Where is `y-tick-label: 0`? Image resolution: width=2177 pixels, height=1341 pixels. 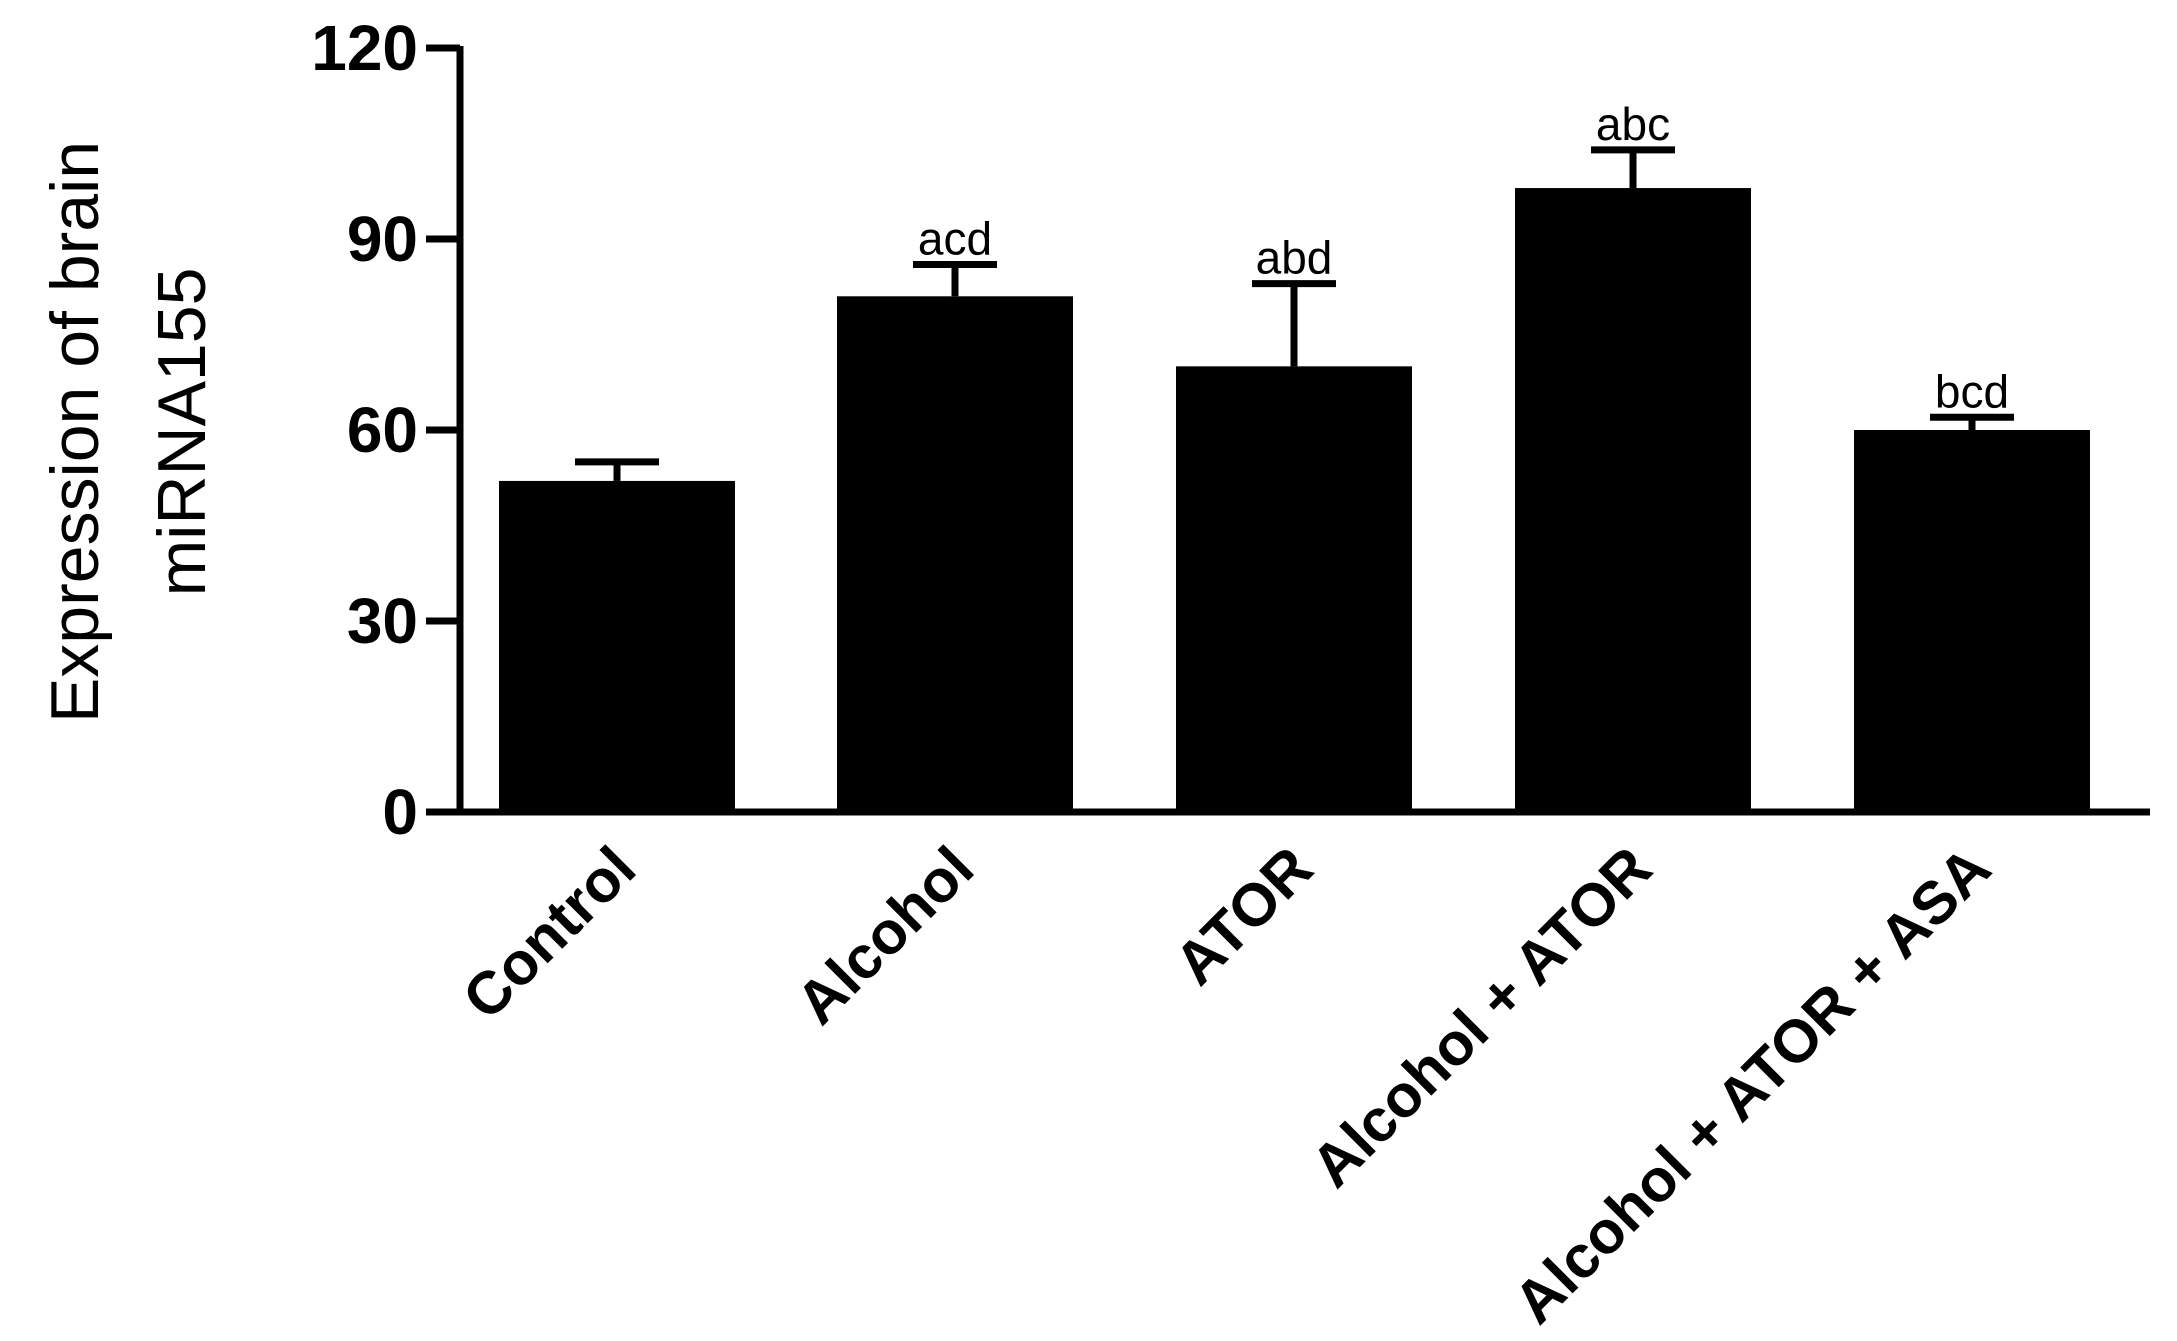
y-tick-label: 0 is located at coordinates (400, 812).